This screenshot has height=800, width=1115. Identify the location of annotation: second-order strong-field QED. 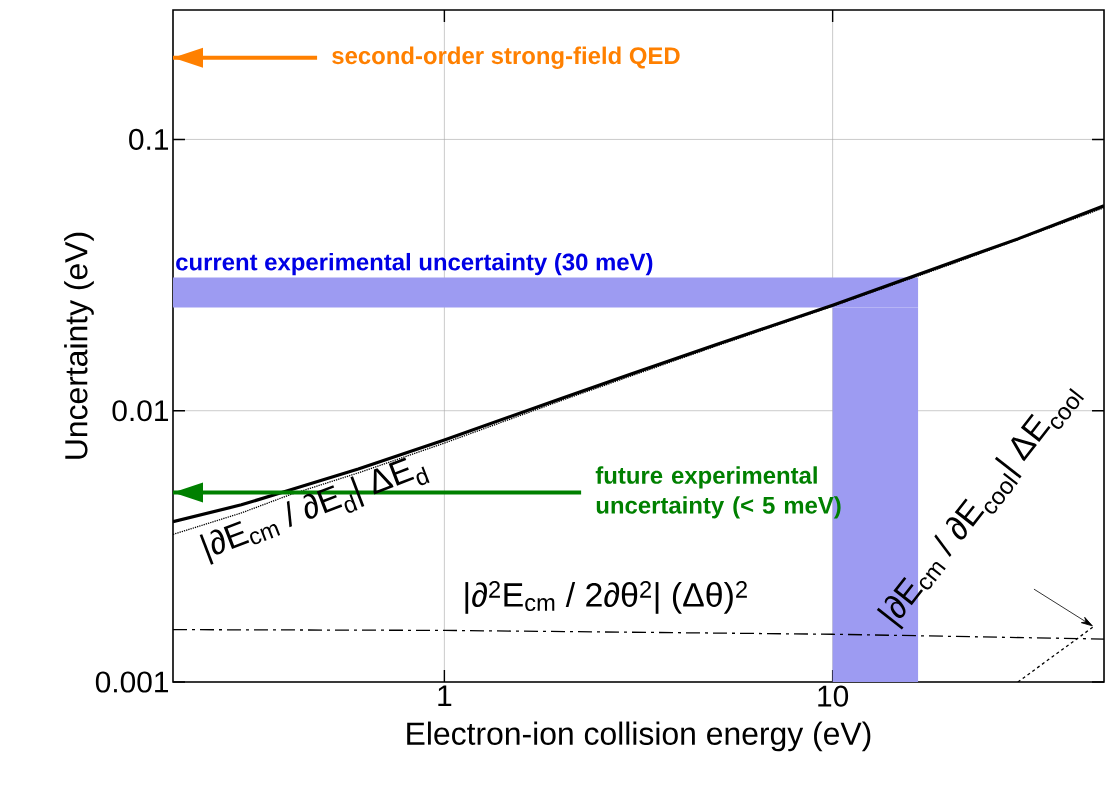
(506, 57).